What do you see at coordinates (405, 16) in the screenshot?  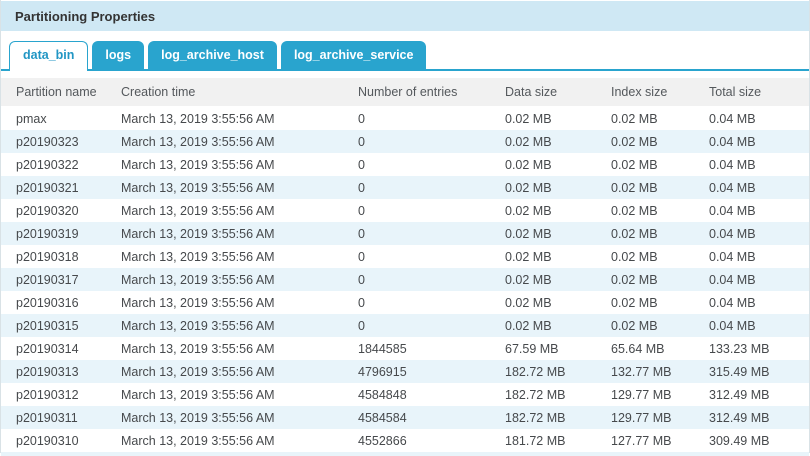 I see `panel-header: Partitioning Properties` at bounding box center [405, 16].